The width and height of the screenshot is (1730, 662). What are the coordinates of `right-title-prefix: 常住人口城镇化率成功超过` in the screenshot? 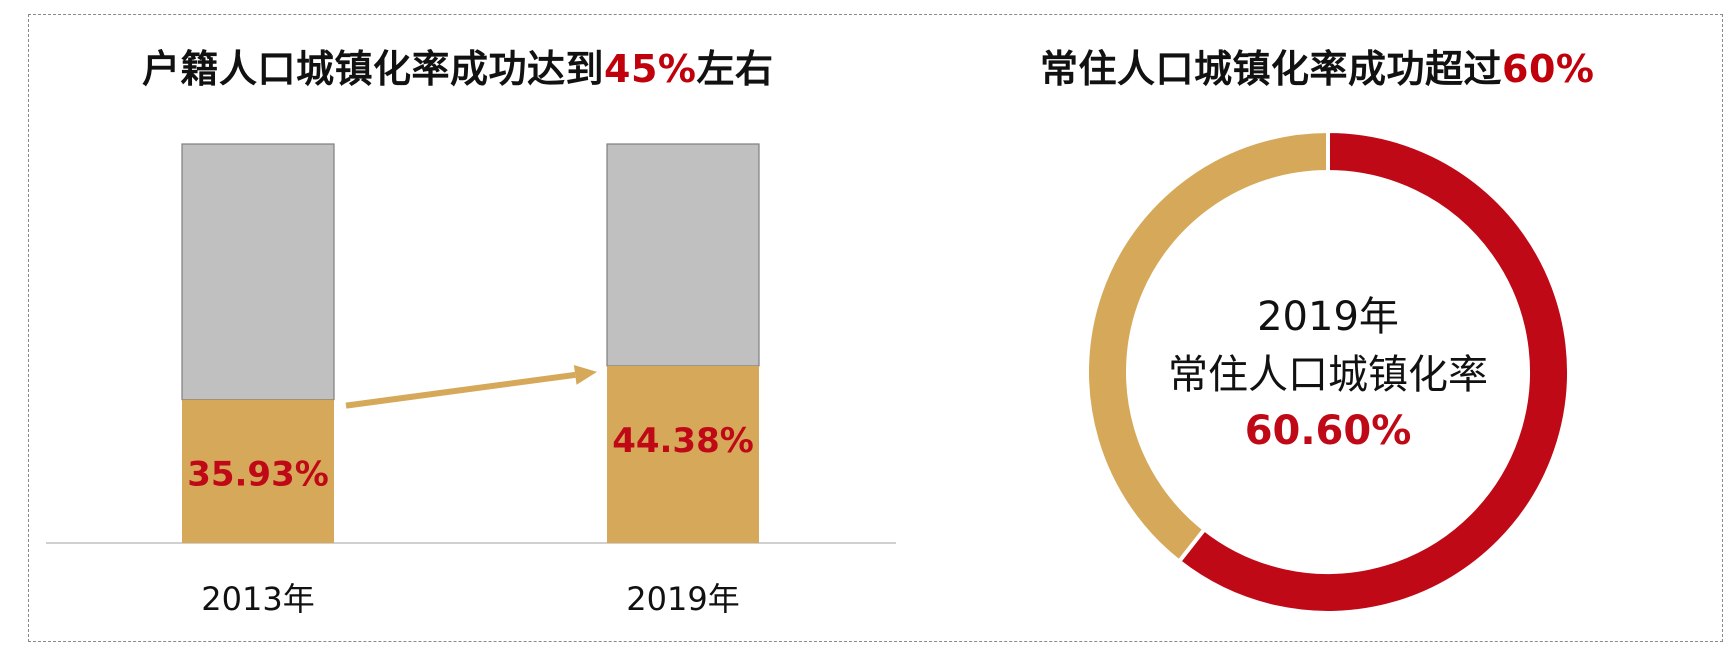 It's located at (1271, 69).